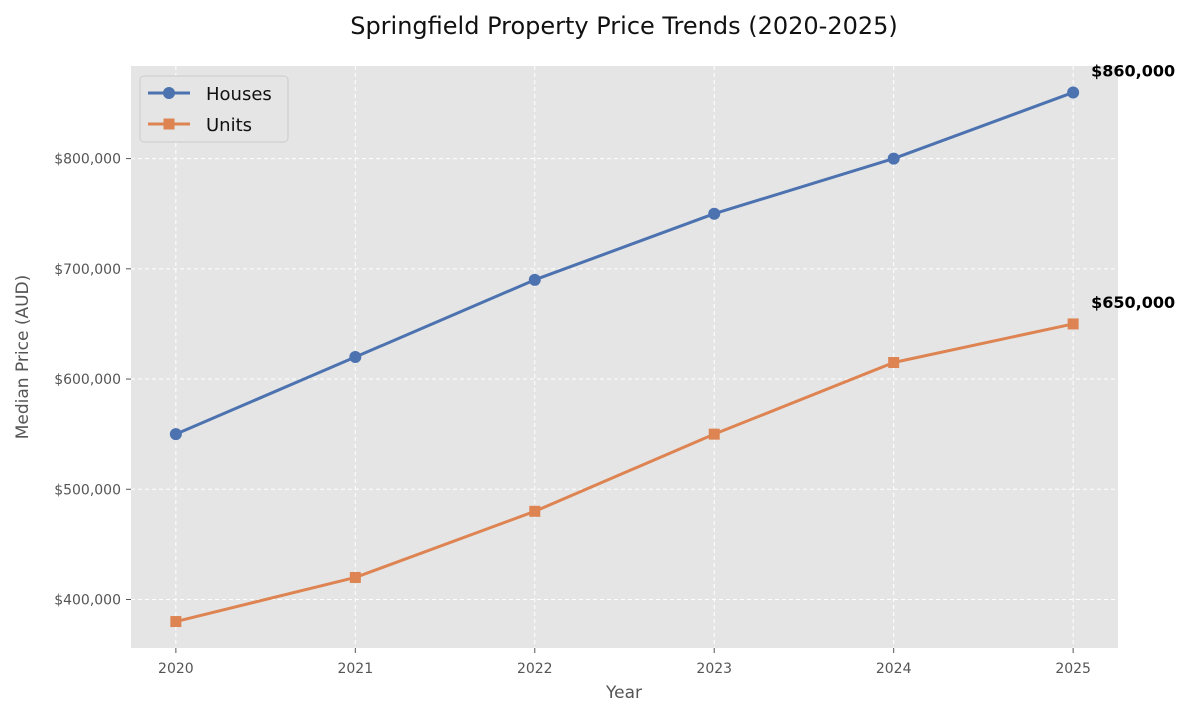 The image size is (1200, 716). Describe the element at coordinates (714, 669) in the screenshot. I see `x-tick-label: 2023` at that location.